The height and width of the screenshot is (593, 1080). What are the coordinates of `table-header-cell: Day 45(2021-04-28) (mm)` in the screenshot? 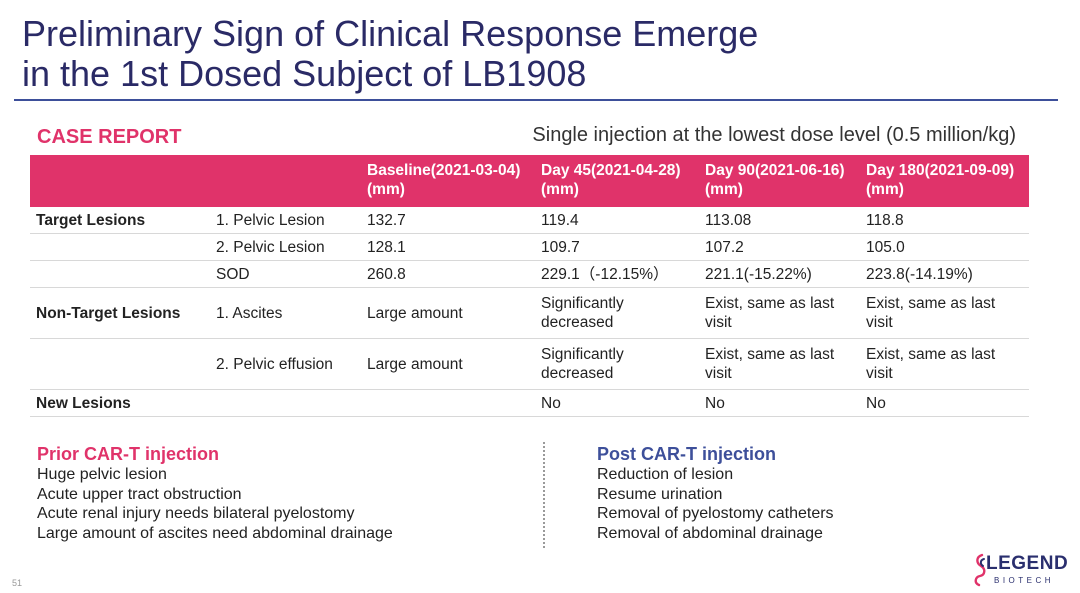 It's located at (611, 180).